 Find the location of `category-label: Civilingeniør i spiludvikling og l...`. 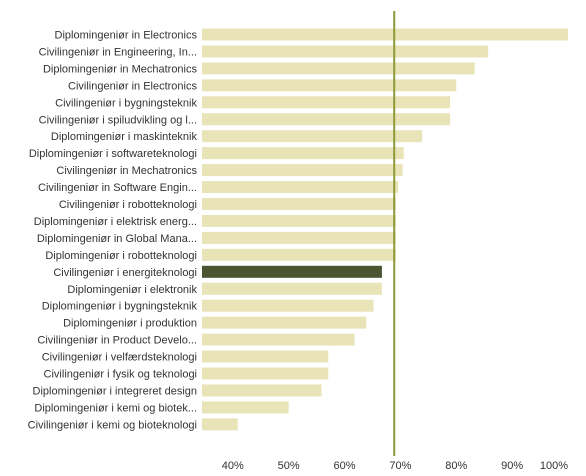

category-label: Civilingeniør i spiludvikling og l... is located at coordinates (118, 120).